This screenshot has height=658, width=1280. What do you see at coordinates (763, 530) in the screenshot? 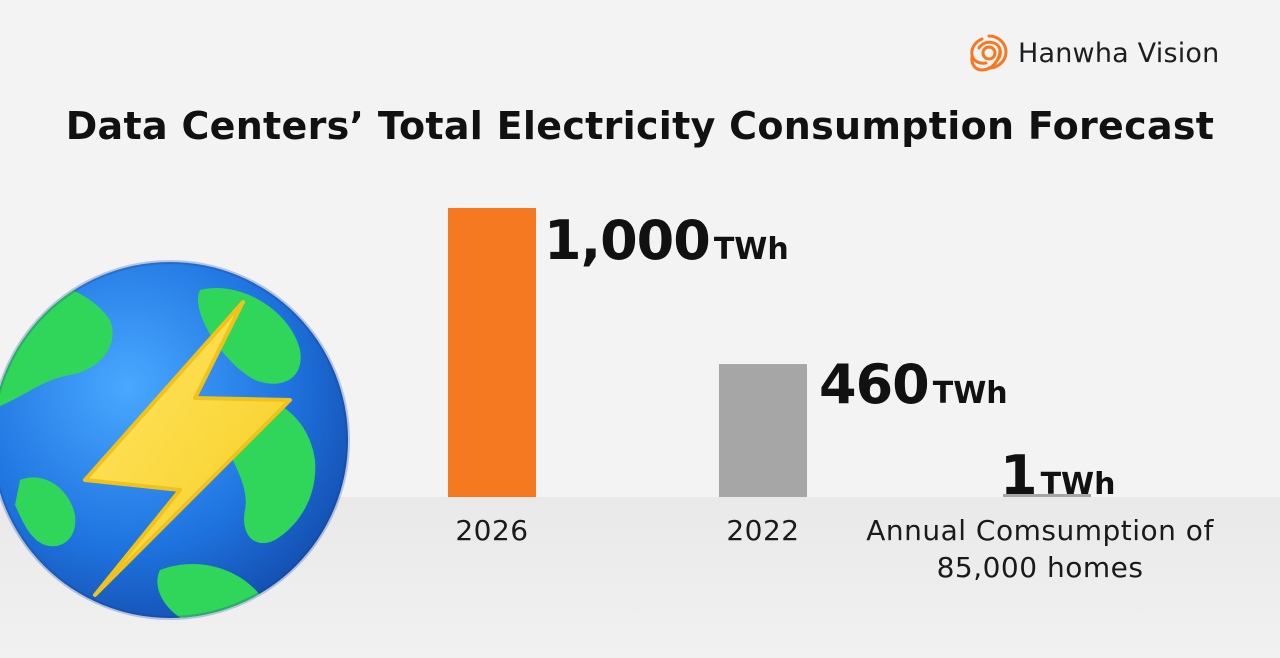
I see `category-label-1: 2022` at bounding box center [763, 530].